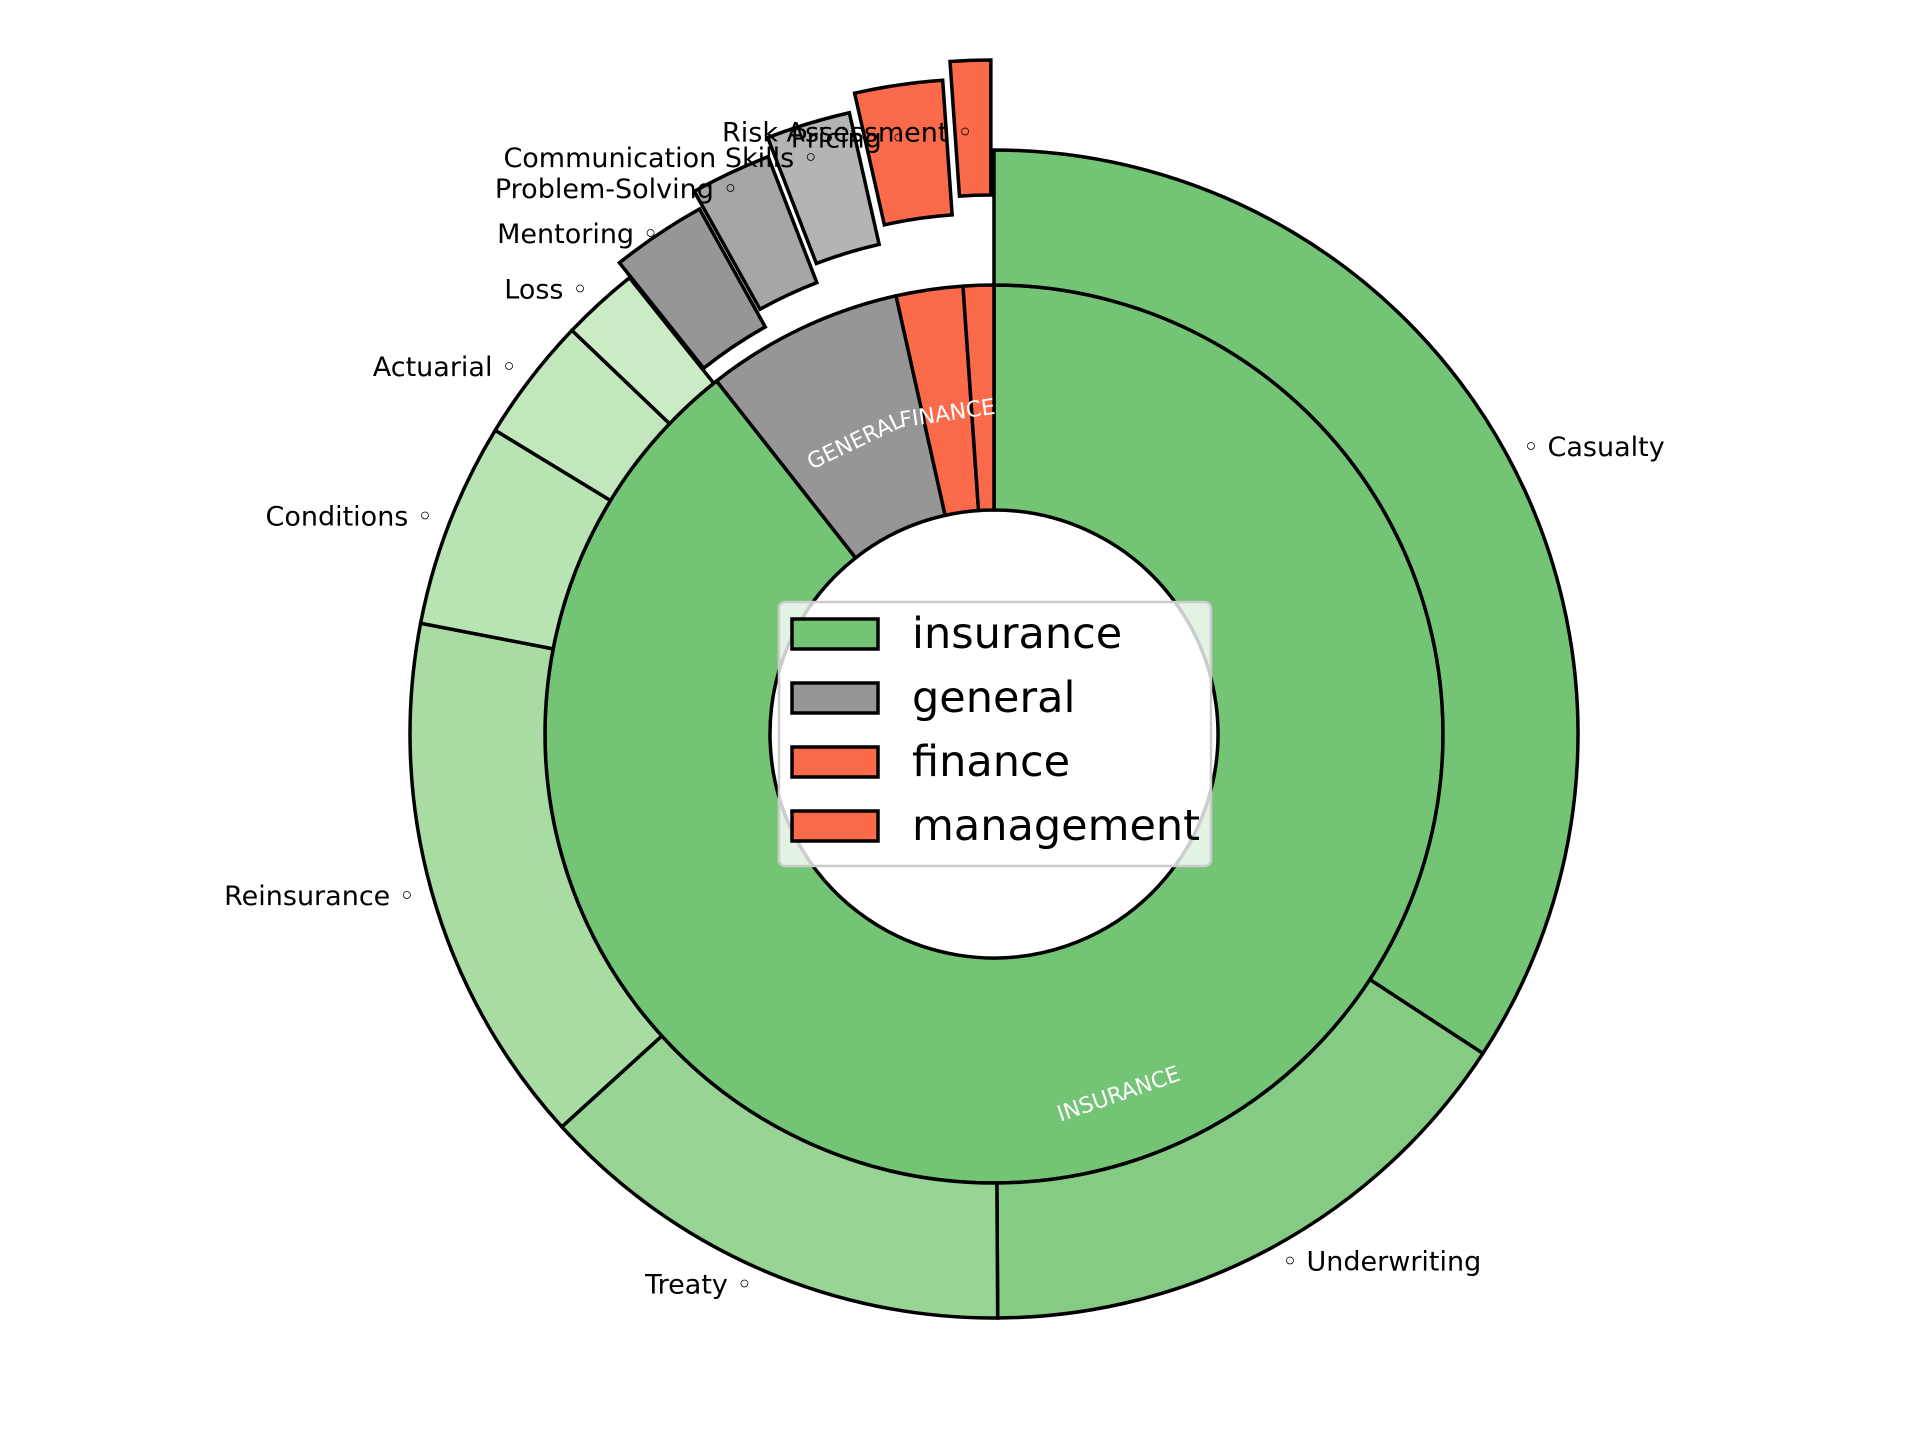 The image size is (1920, 1440). I want to click on outer-wedge-pricing, so click(903, 152).